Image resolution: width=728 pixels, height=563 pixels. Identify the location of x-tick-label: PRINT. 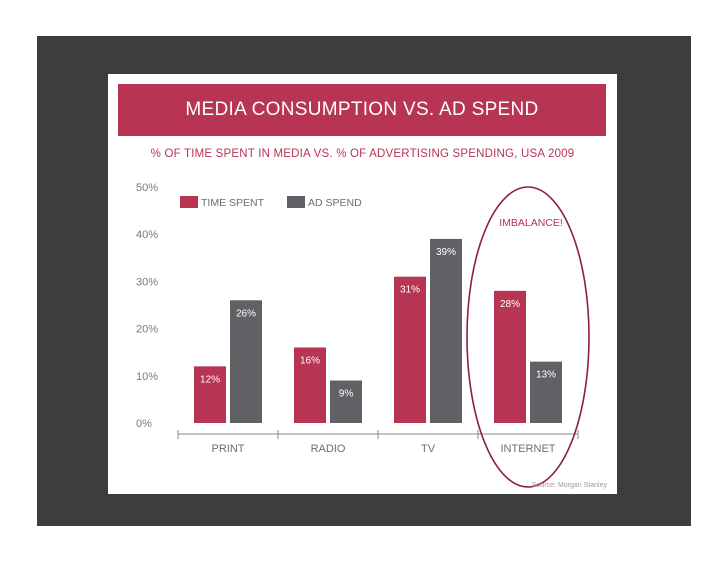
(228, 449).